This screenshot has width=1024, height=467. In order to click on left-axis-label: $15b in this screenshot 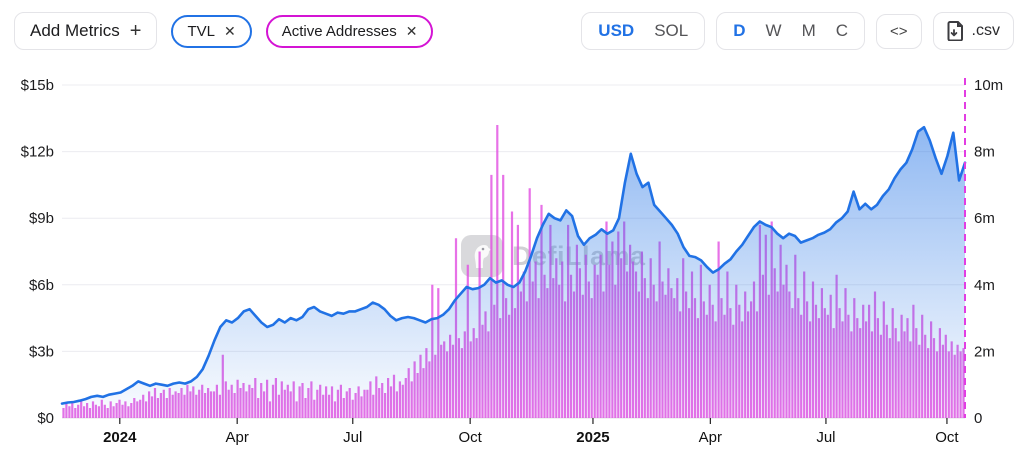, I will do `click(37, 85)`.